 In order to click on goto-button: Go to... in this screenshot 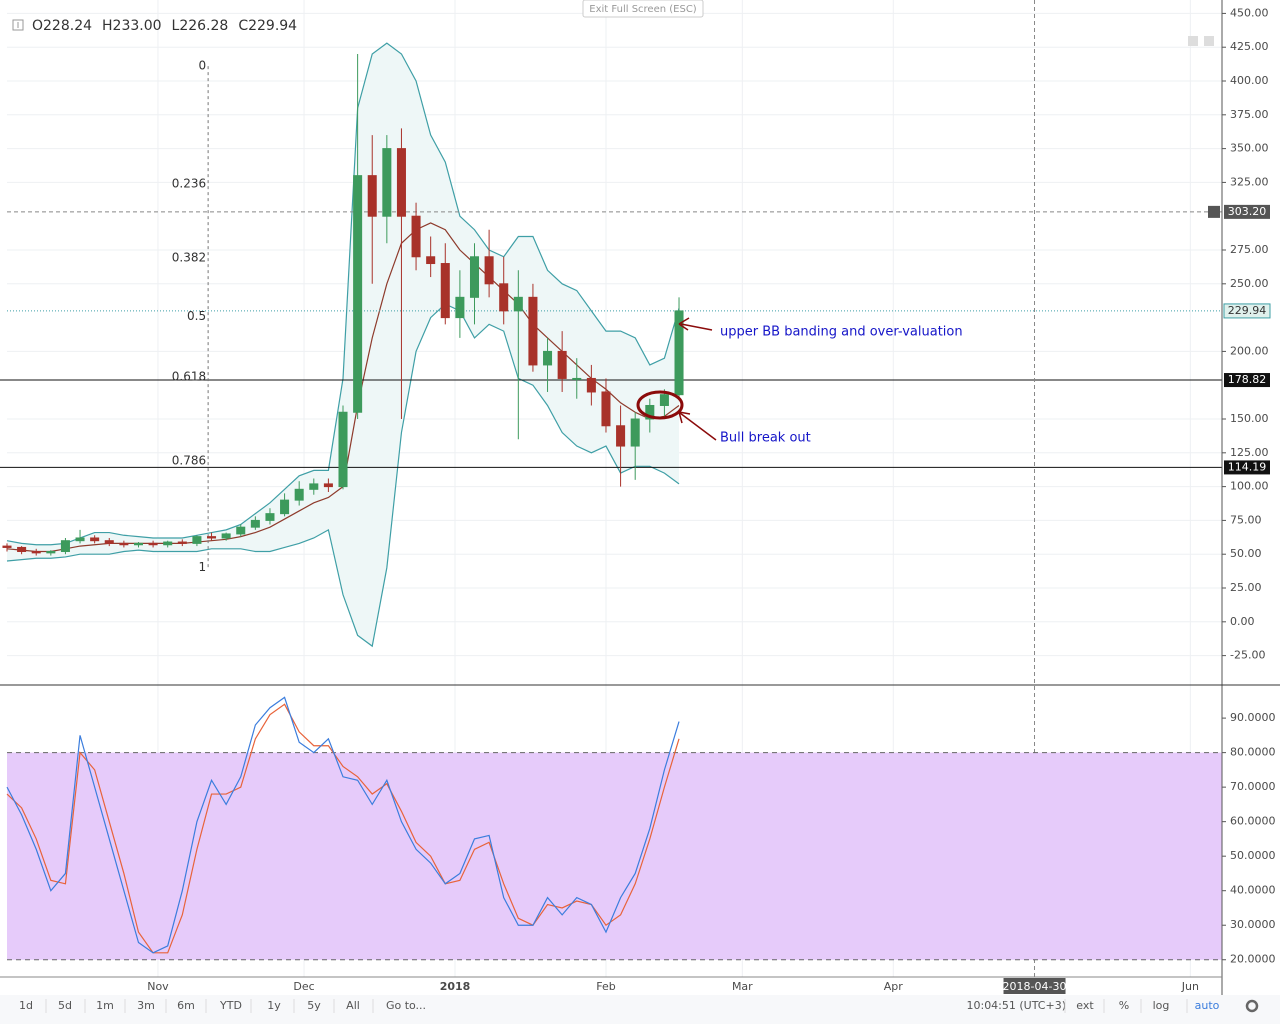, I will do `click(406, 1005)`.